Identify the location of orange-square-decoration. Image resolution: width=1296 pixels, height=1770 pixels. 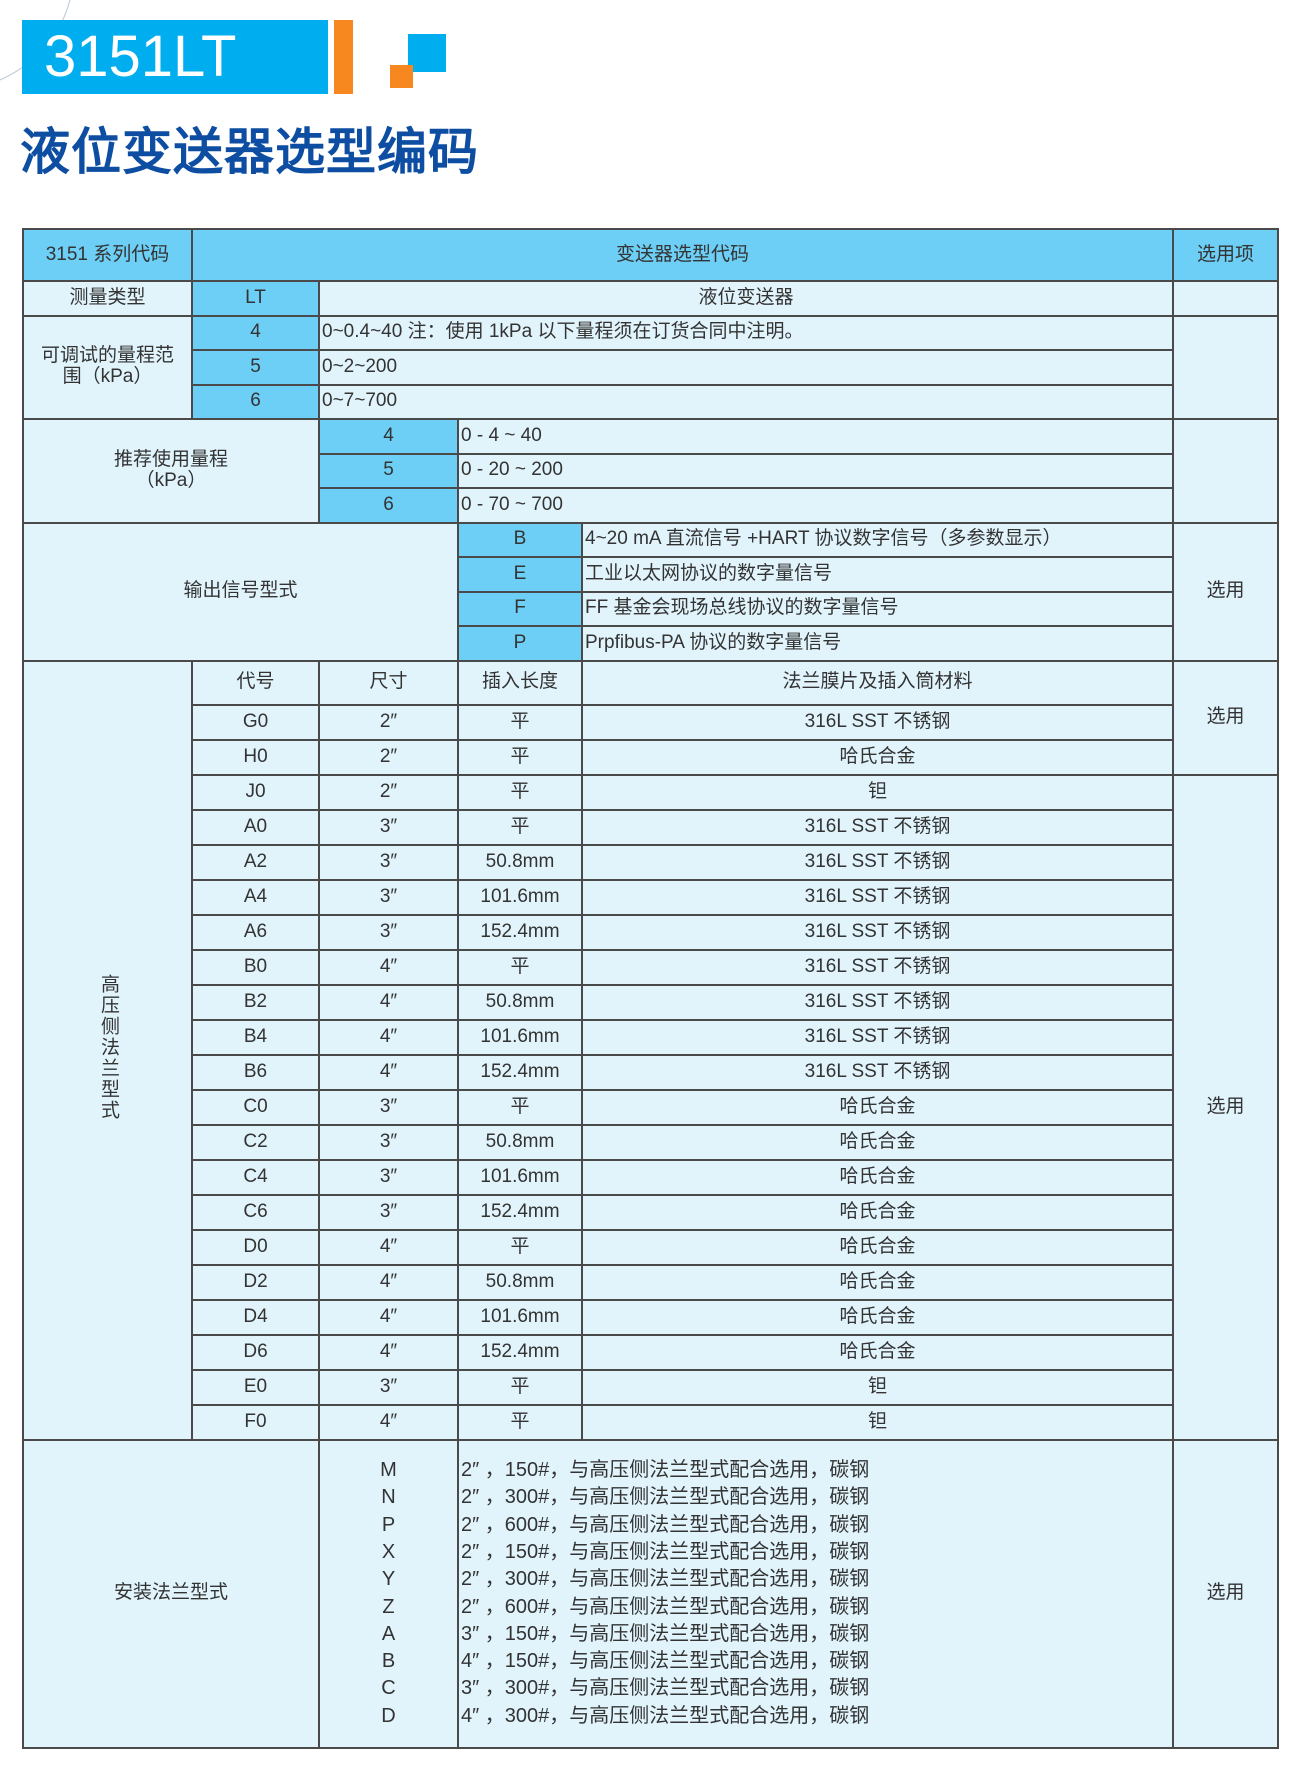
(401, 76).